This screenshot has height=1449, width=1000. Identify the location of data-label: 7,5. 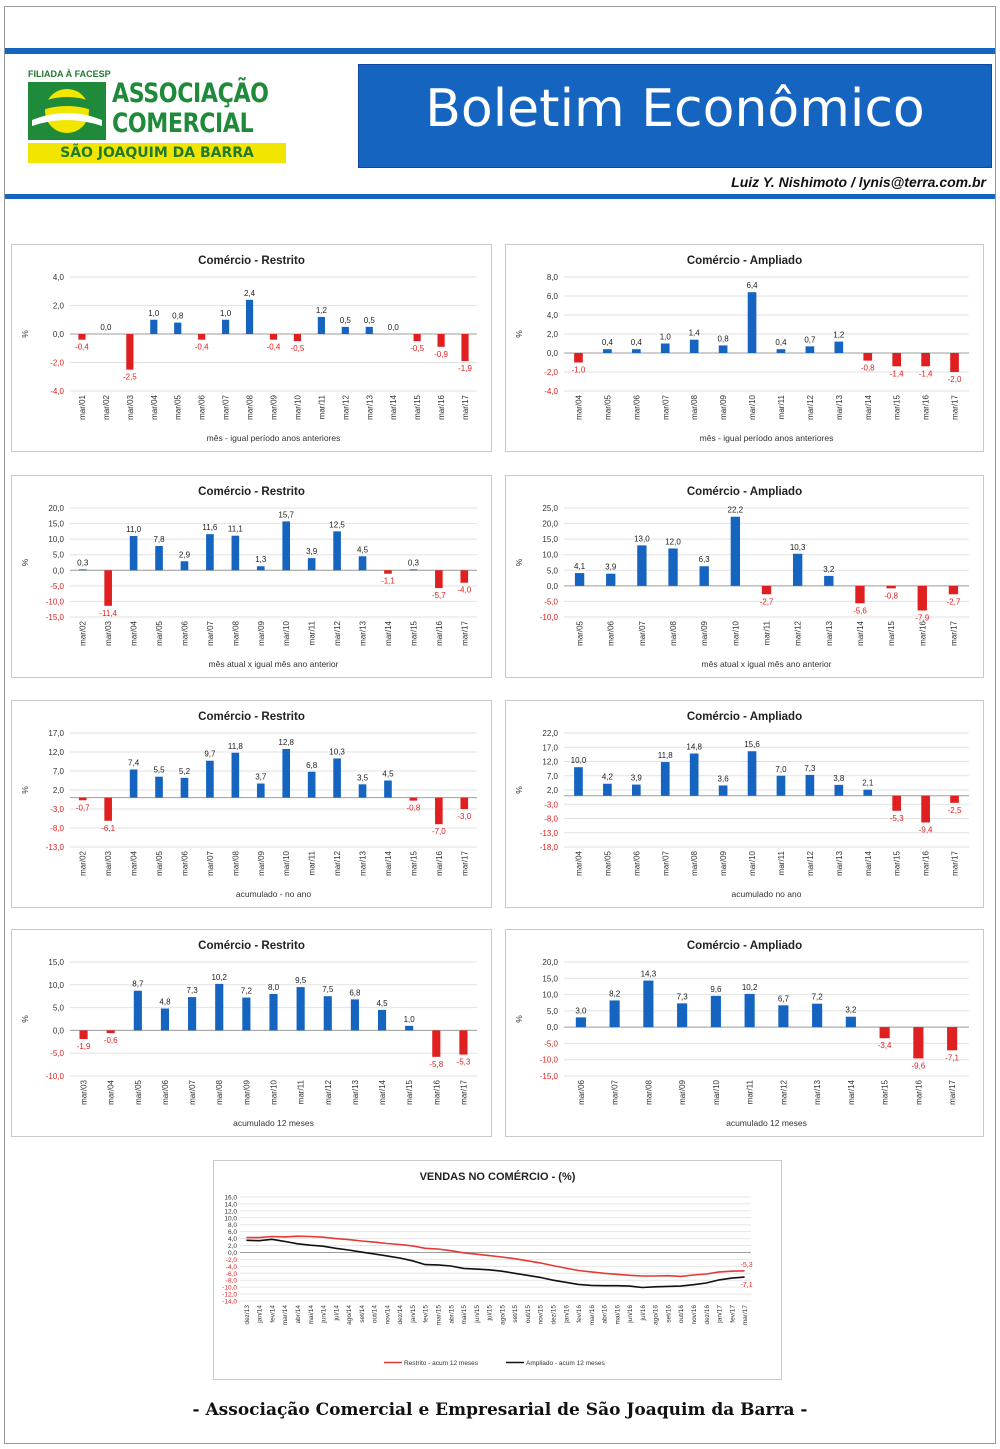
(328, 989).